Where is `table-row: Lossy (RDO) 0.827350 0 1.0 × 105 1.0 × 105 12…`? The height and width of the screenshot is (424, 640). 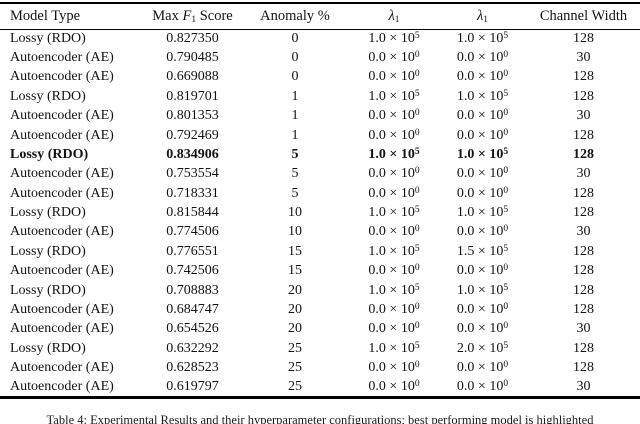
table-row: Lossy (RDO) 0.827350 0 1.0 × 105 1.0 × 105 12… is located at coordinates (320, 38).